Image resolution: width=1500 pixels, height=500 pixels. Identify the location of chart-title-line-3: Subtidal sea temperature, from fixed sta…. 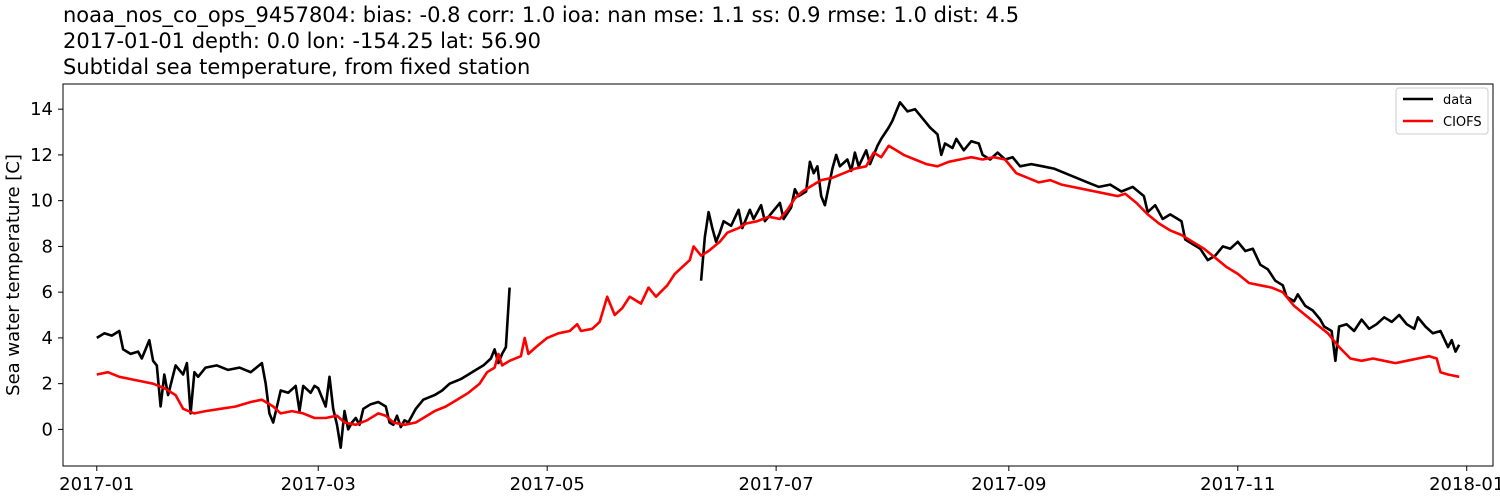
(296, 67).